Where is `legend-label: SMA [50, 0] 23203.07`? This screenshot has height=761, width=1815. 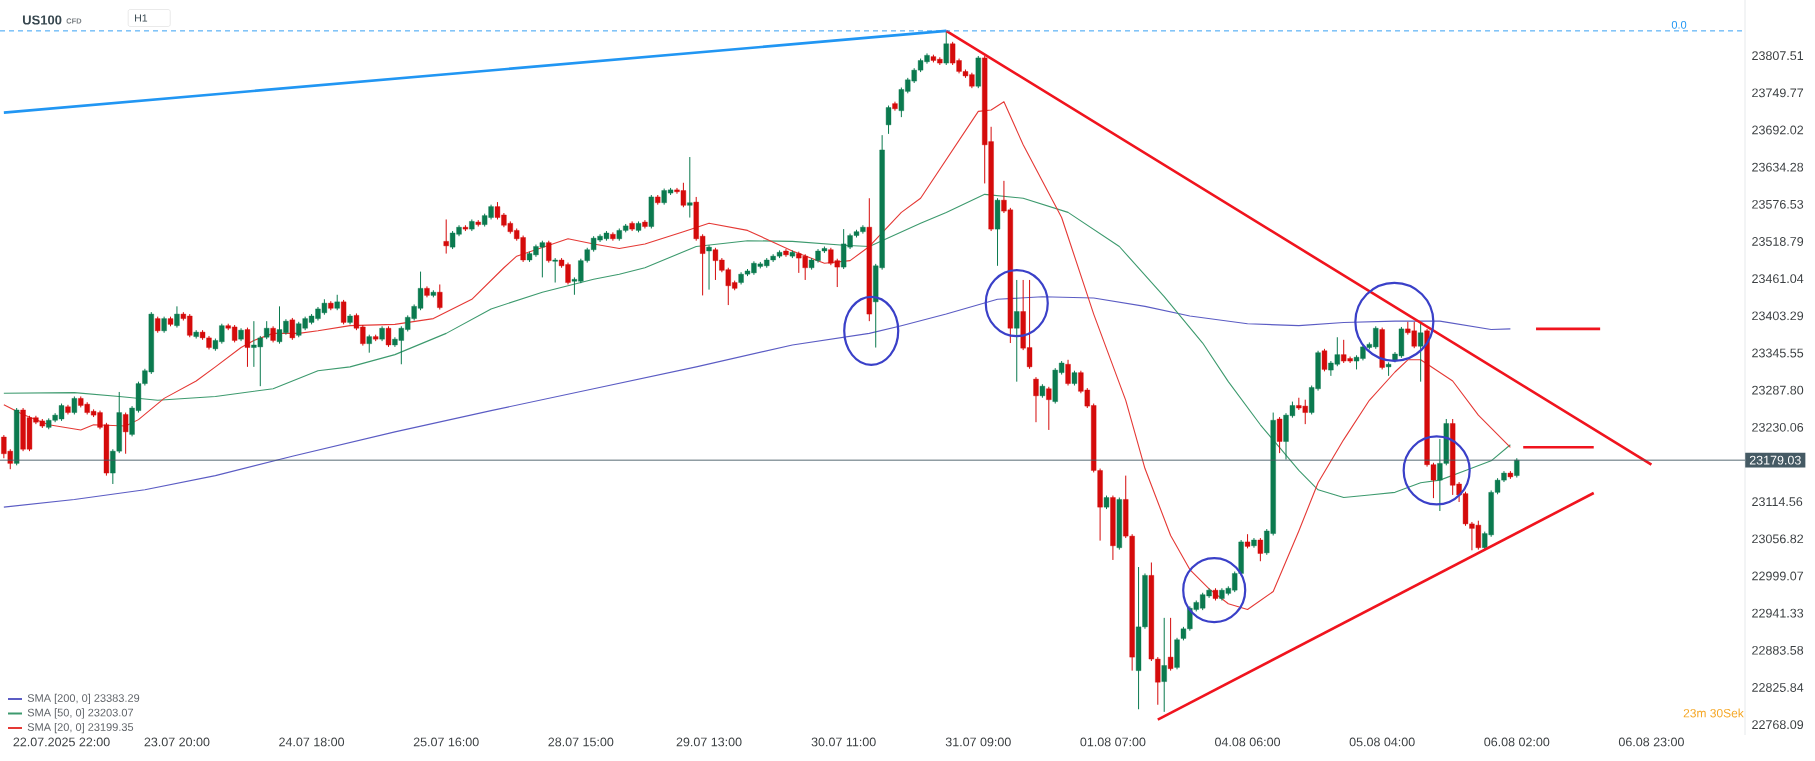 legend-label: SMA [50, 0] 23203.07 is located at coordinates (80, 713).